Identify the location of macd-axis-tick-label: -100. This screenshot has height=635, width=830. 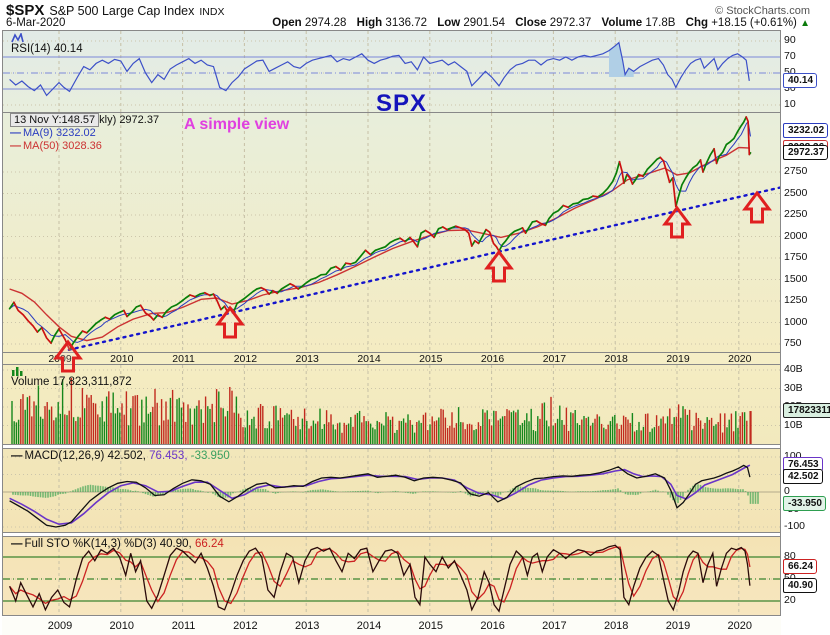
(795, 526).